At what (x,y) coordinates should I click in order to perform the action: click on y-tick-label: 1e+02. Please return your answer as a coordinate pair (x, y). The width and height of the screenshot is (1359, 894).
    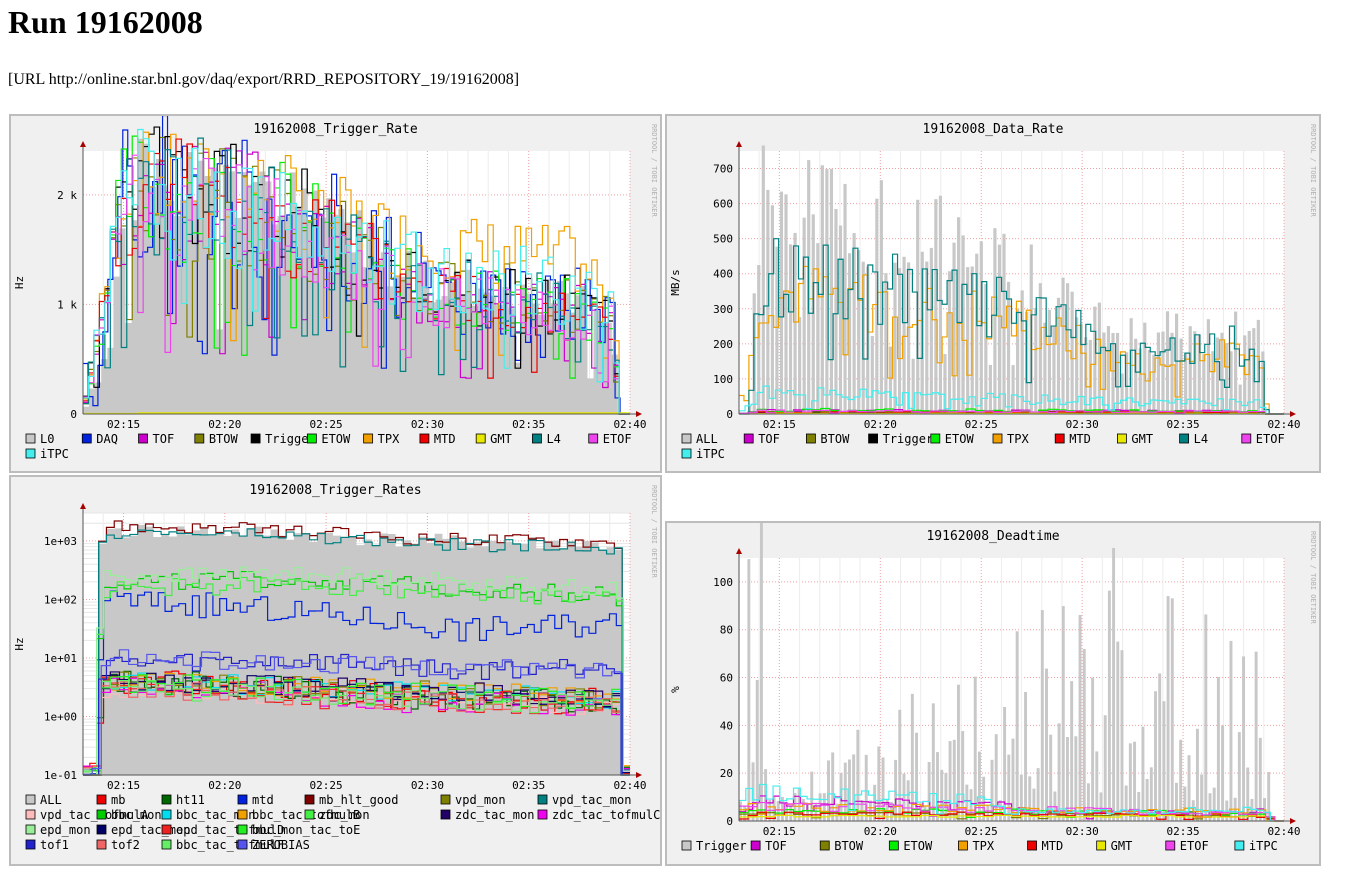
    Looking at the image, I should click on (60, 599).